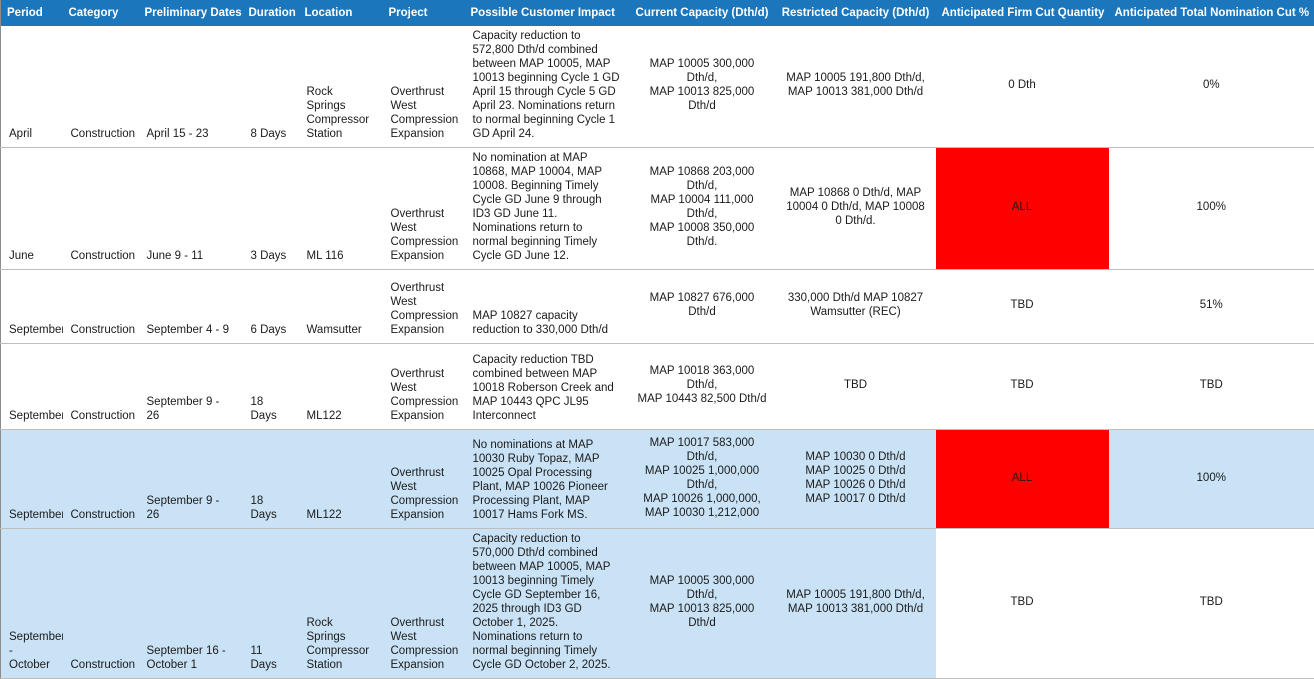  Describe the element at coordinates (191, 307) in the screenshot. I see `cell-dates: September 4 - 9` at that location.